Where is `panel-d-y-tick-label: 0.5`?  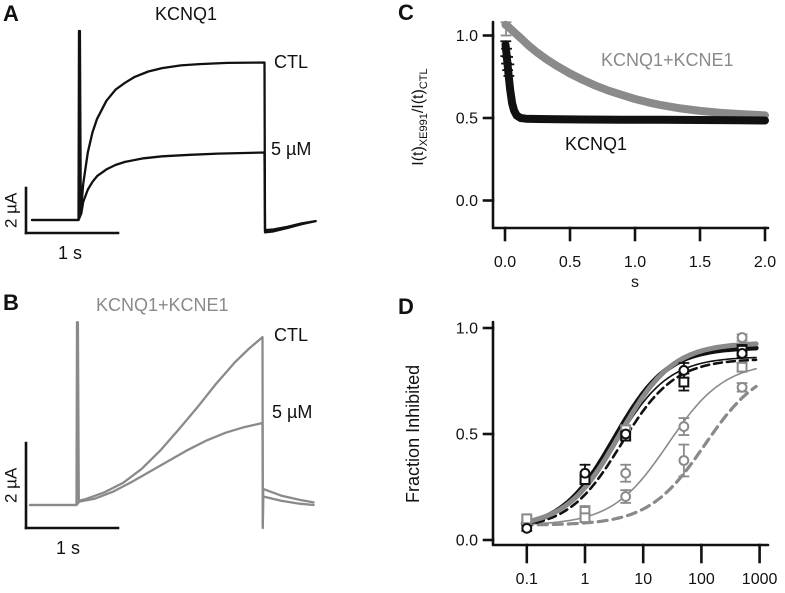 panel-d-y-tick-label: 0.5 is located at coordinates (467, 435).